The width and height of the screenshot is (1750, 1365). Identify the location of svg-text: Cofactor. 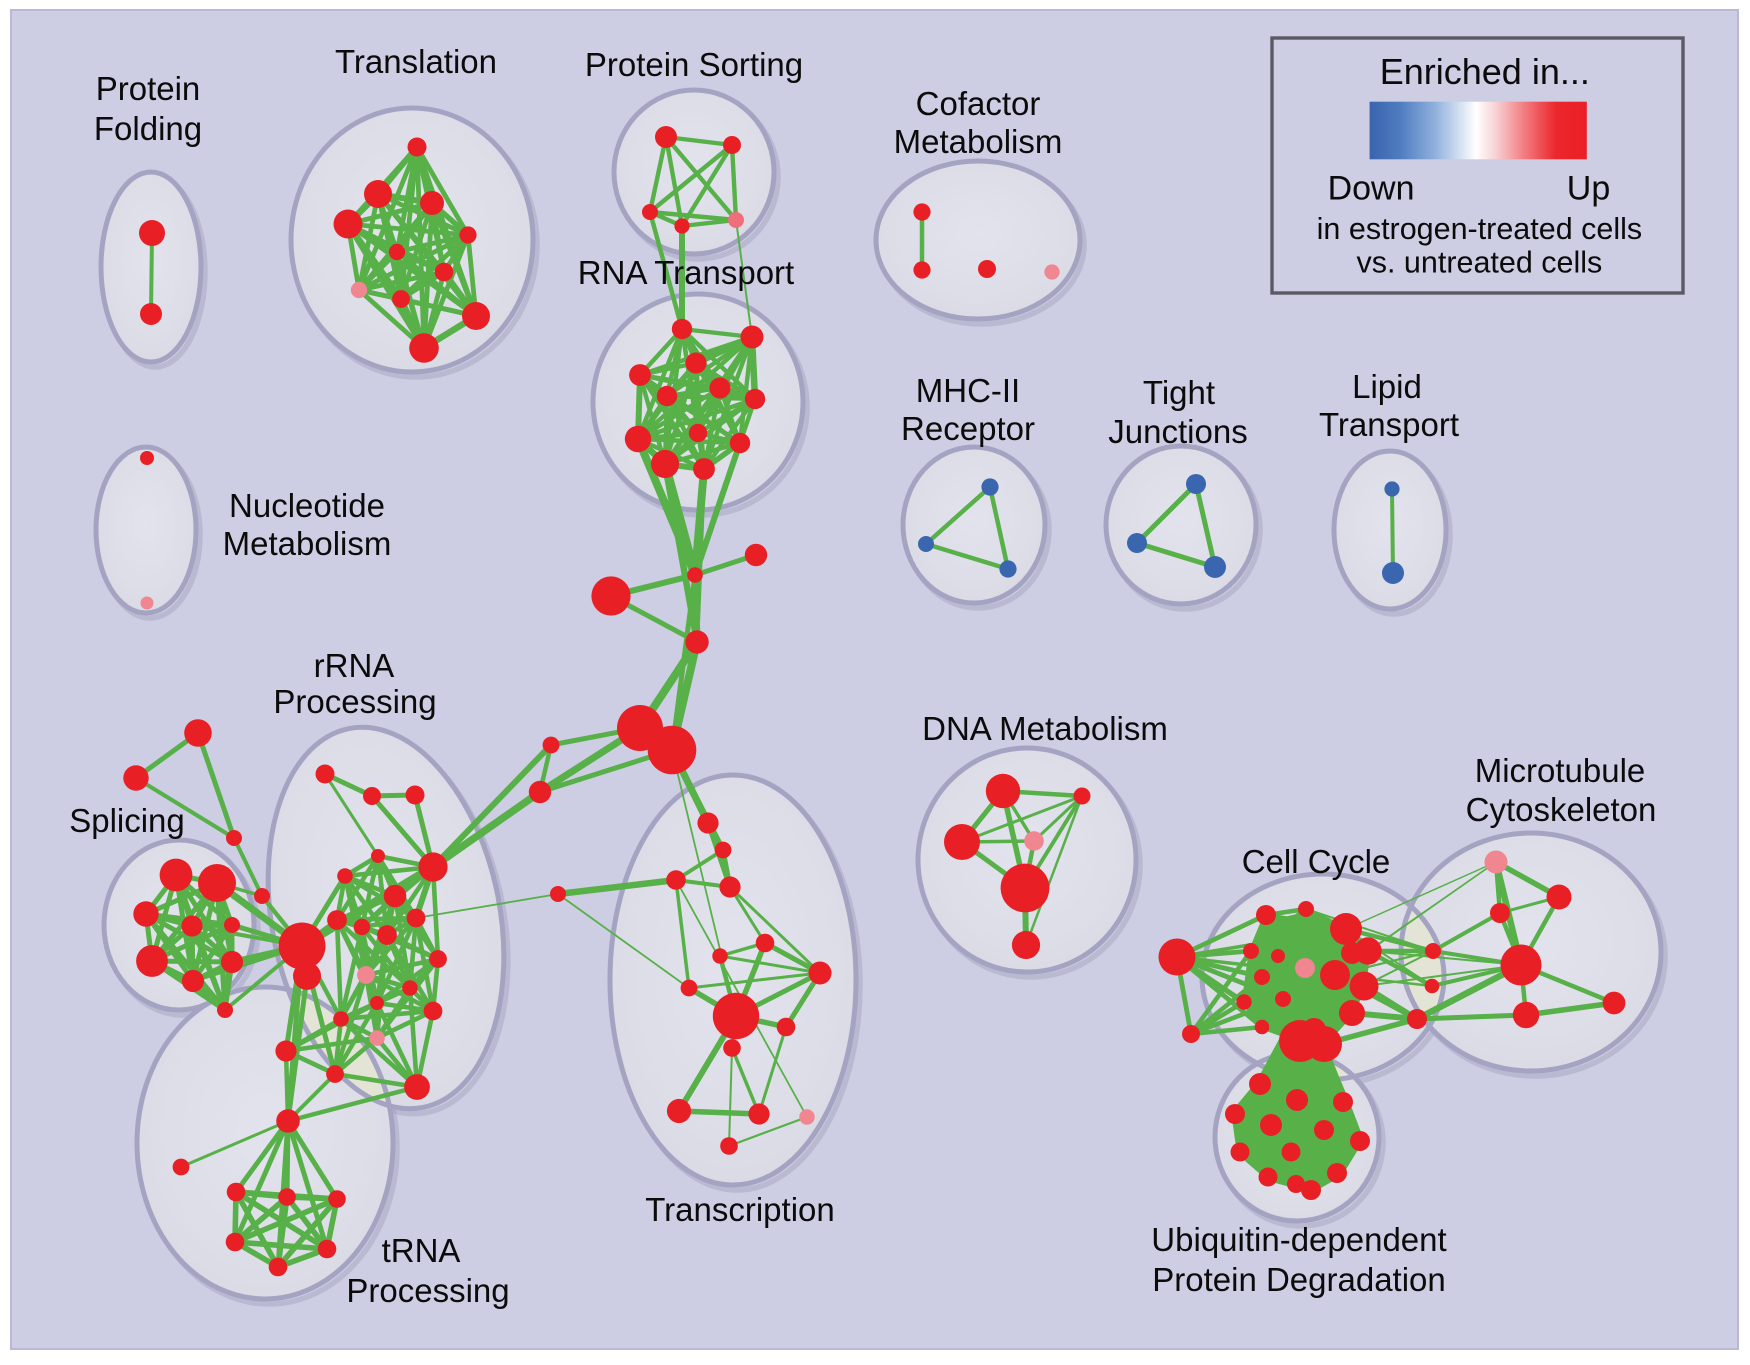
(978, 103).